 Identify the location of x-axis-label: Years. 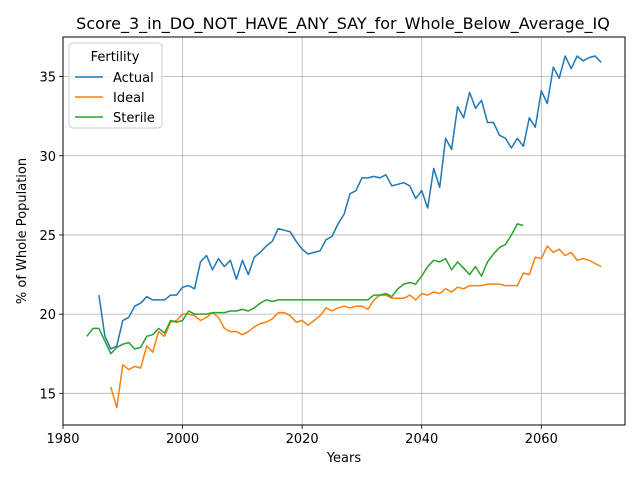
(344, 458).